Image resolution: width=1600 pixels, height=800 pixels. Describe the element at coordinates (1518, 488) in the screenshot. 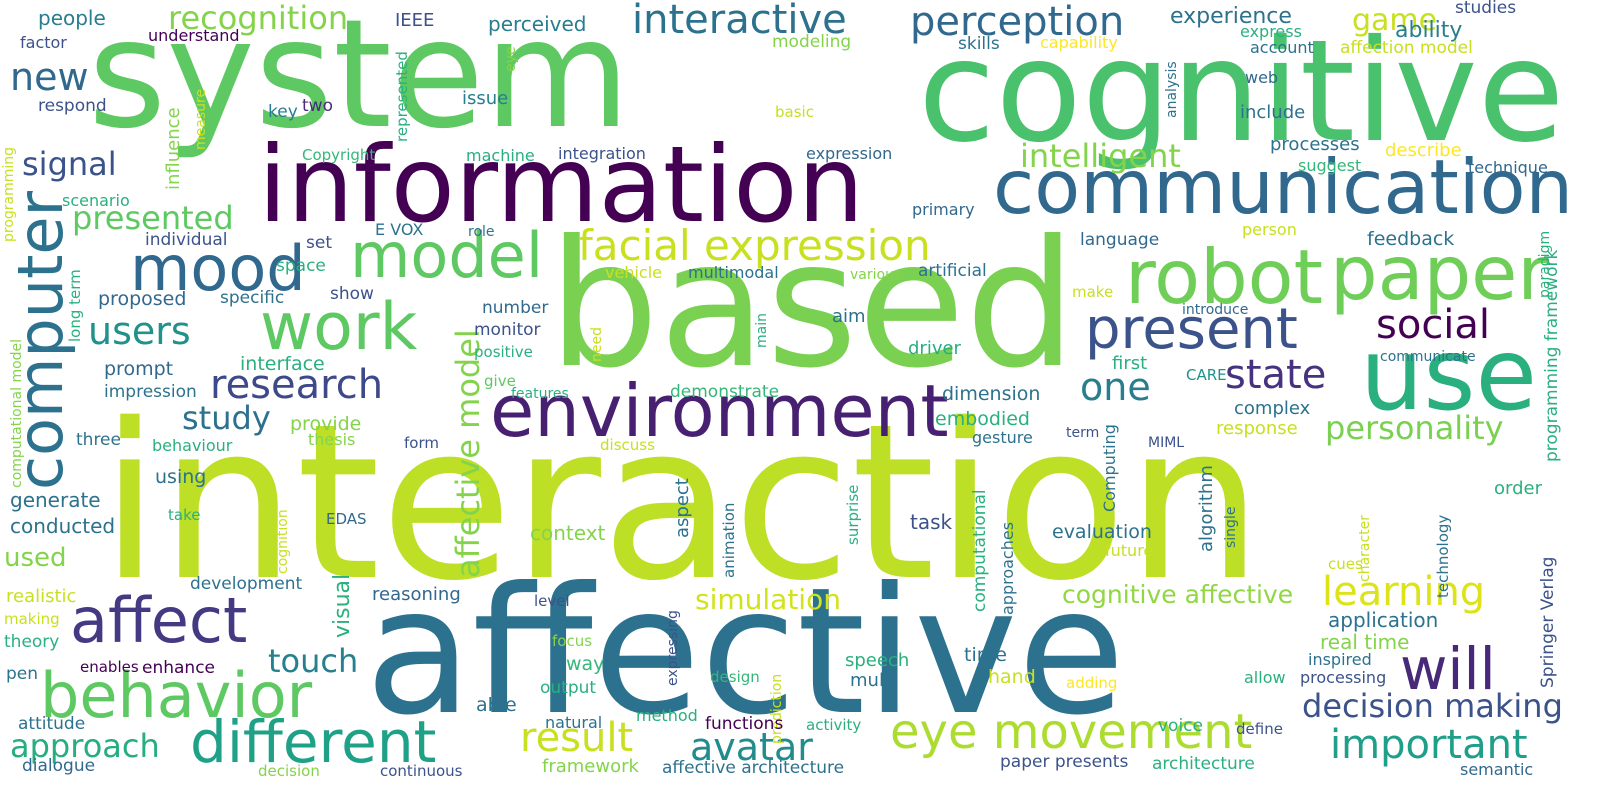

I see `word: order` at that location.